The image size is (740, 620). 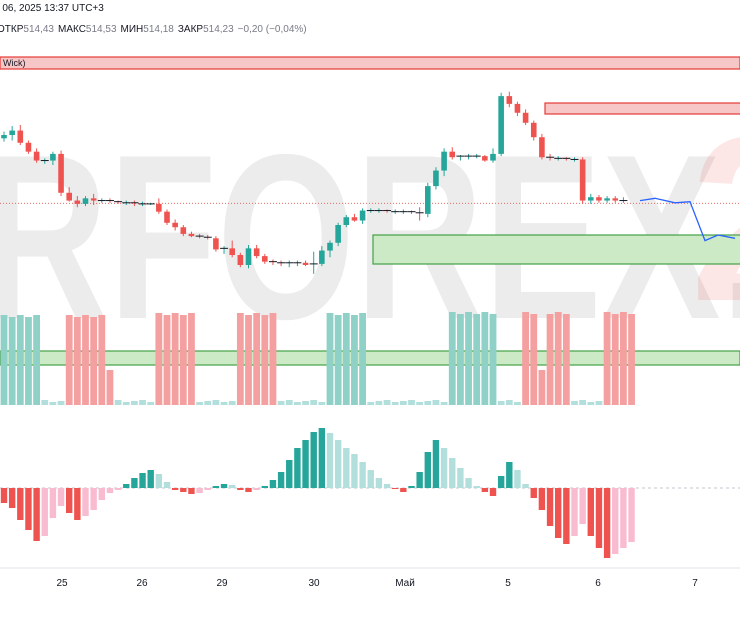 What do you see at coordinates (687, 219) in the screenshot?
I see `forecast-line` at bounding box center [687, 219].